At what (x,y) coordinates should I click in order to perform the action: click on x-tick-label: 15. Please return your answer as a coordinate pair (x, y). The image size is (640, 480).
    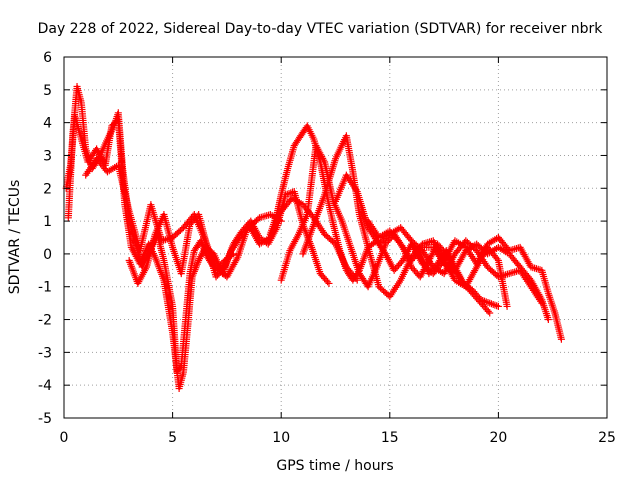
    Looking at the image, I should click on (390, 438).